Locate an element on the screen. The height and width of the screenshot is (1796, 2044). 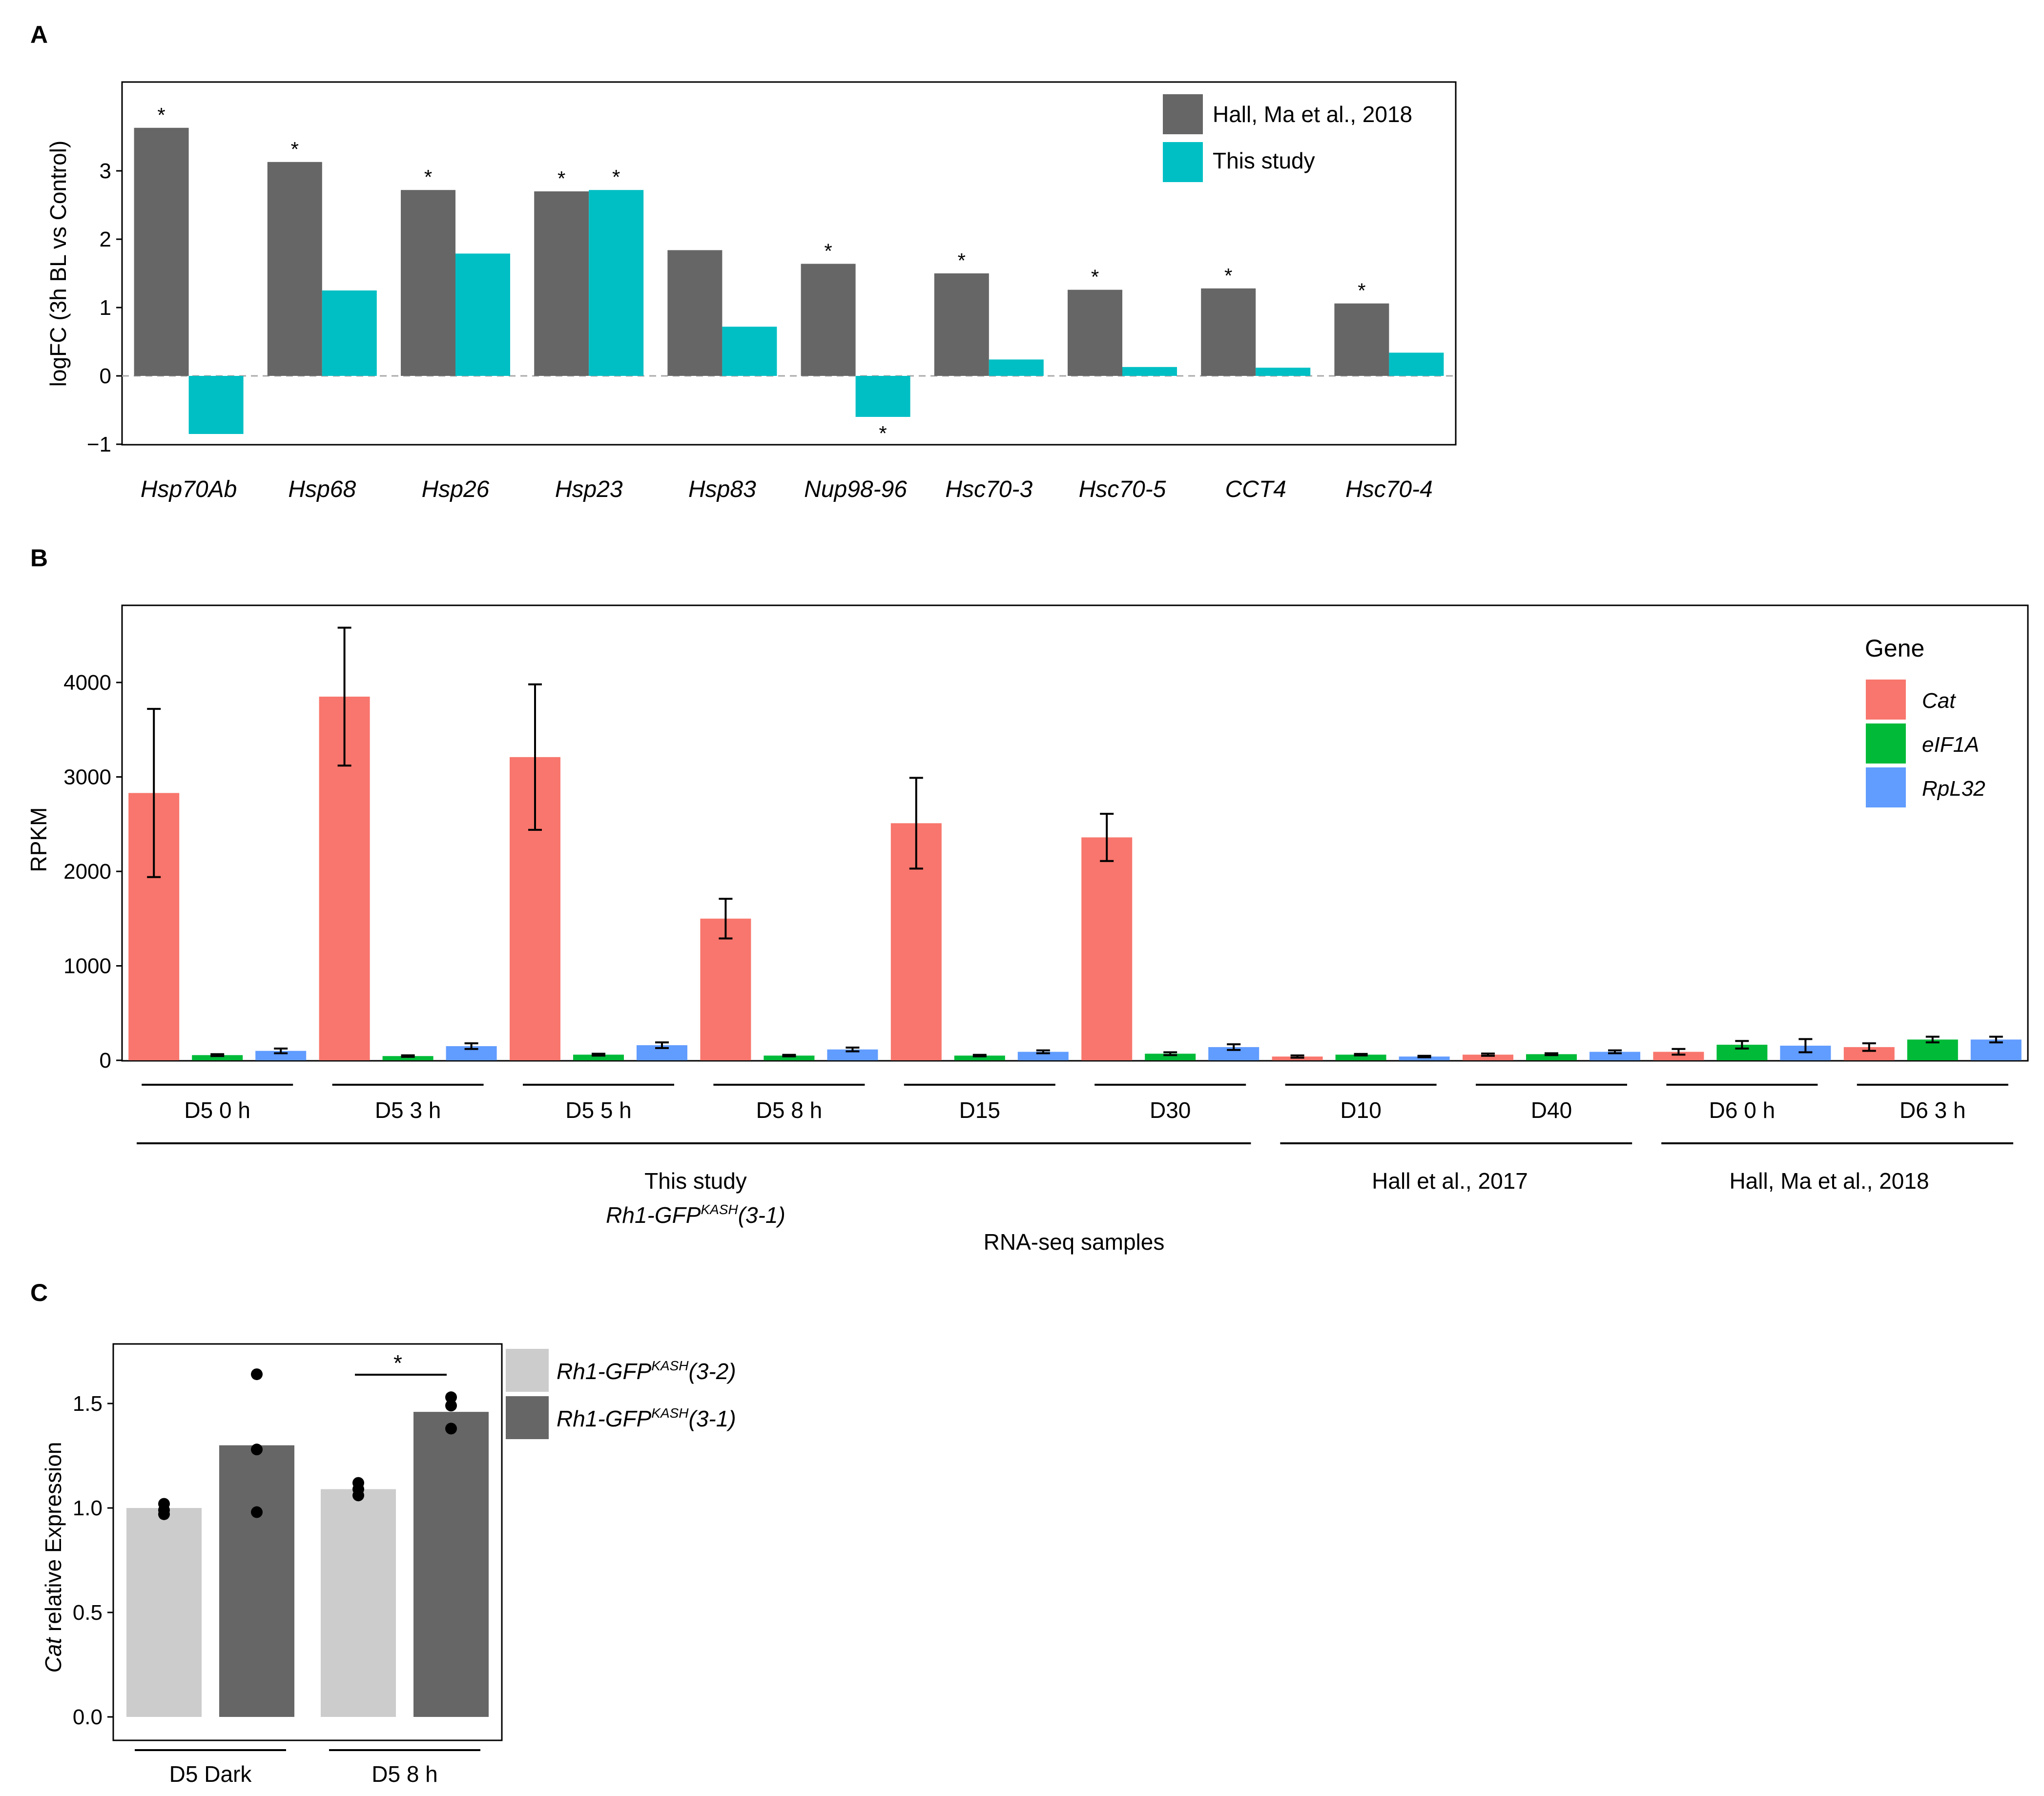
c-x-label-d5-8-h: D5 8 h is located at coordinates (405, 1774).